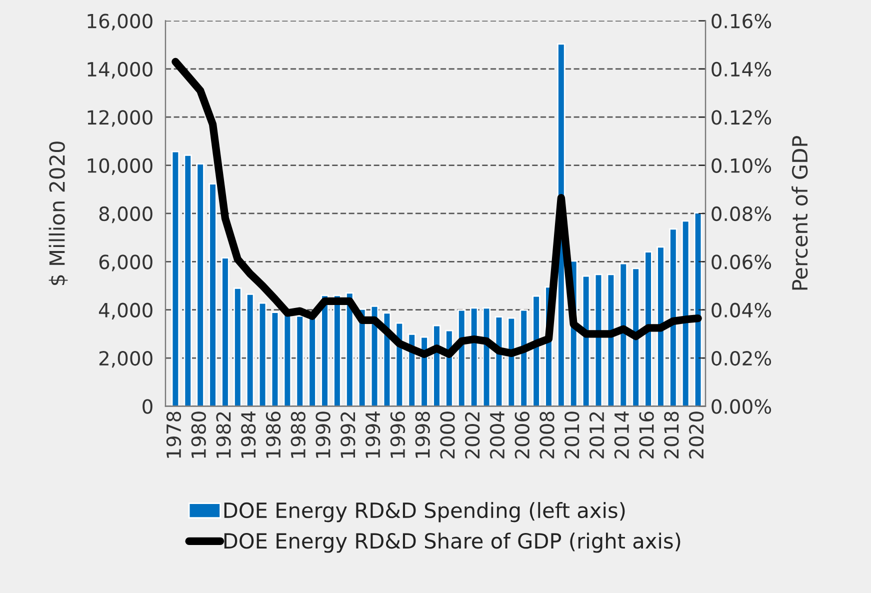 The width and height of the screenshot is (871, 593). What do you see at coordinates (622, 434) in the screenshot?
I see `x-tick-label: 2014` at bounding box center [622, 434].